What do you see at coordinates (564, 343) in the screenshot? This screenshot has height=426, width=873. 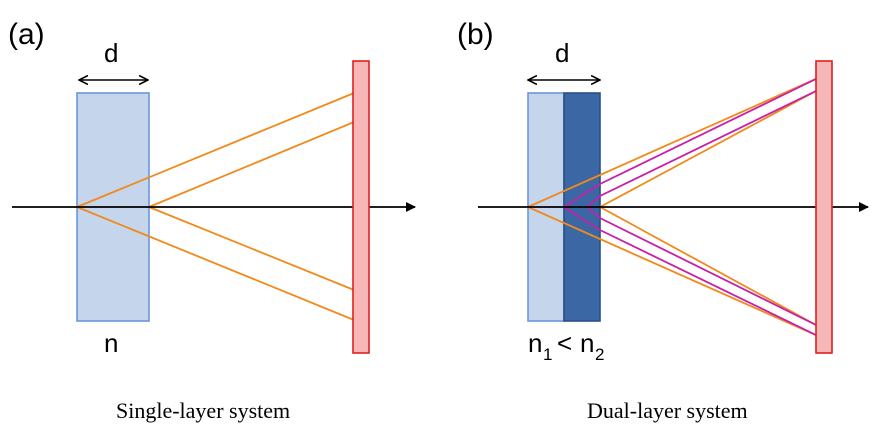 I see `panel-b-index-less-than: <` at bounding box center [564, 343].